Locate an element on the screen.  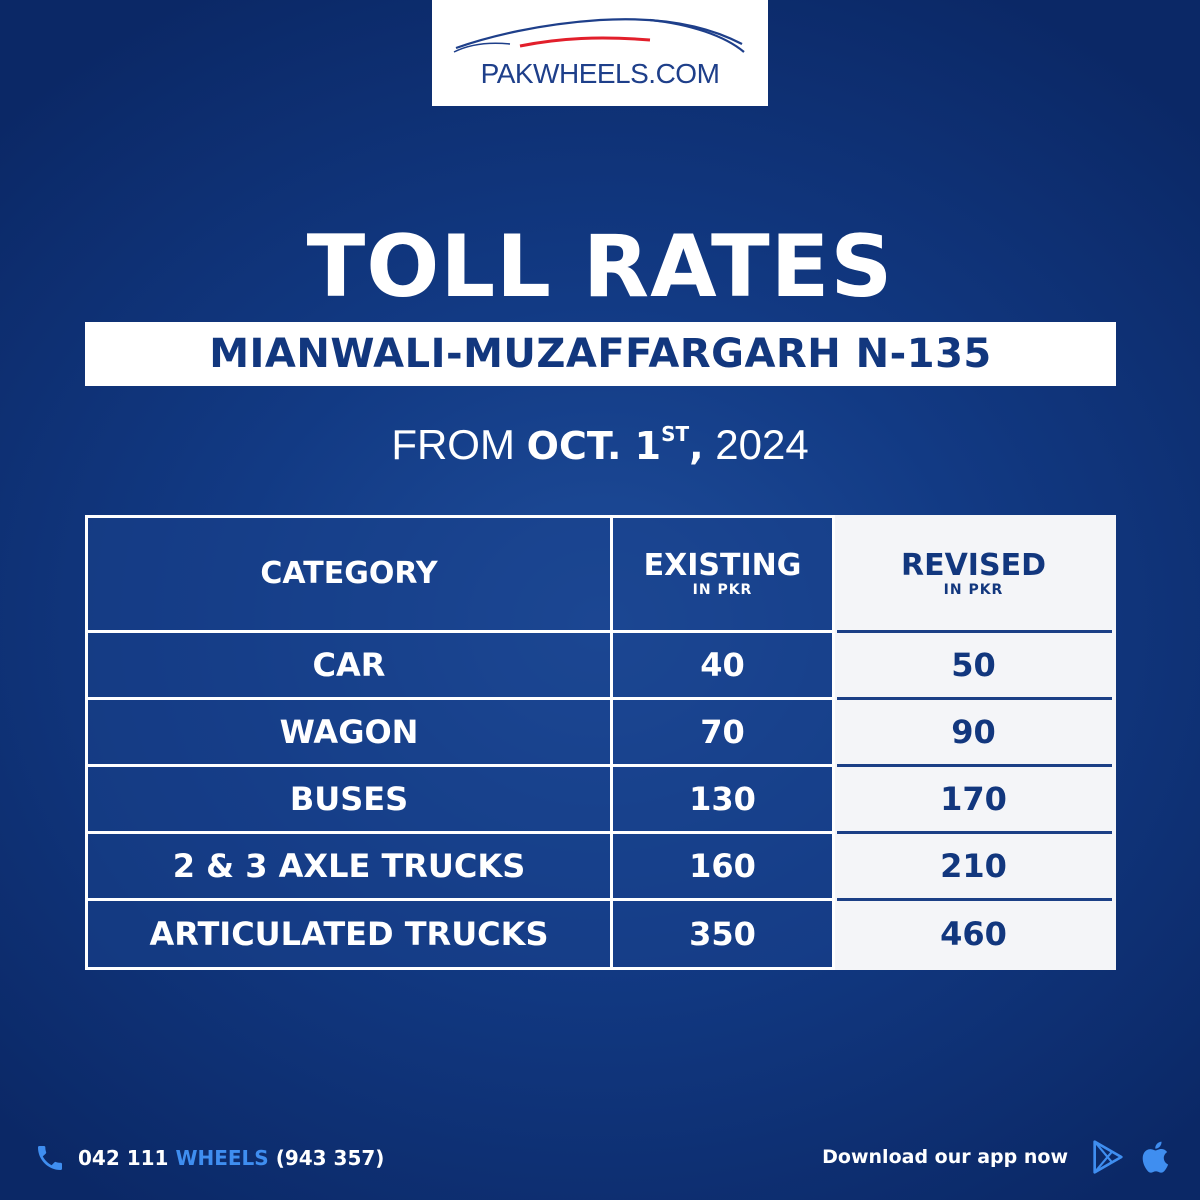
apple-icon is located at coordinates (1154, 1157).